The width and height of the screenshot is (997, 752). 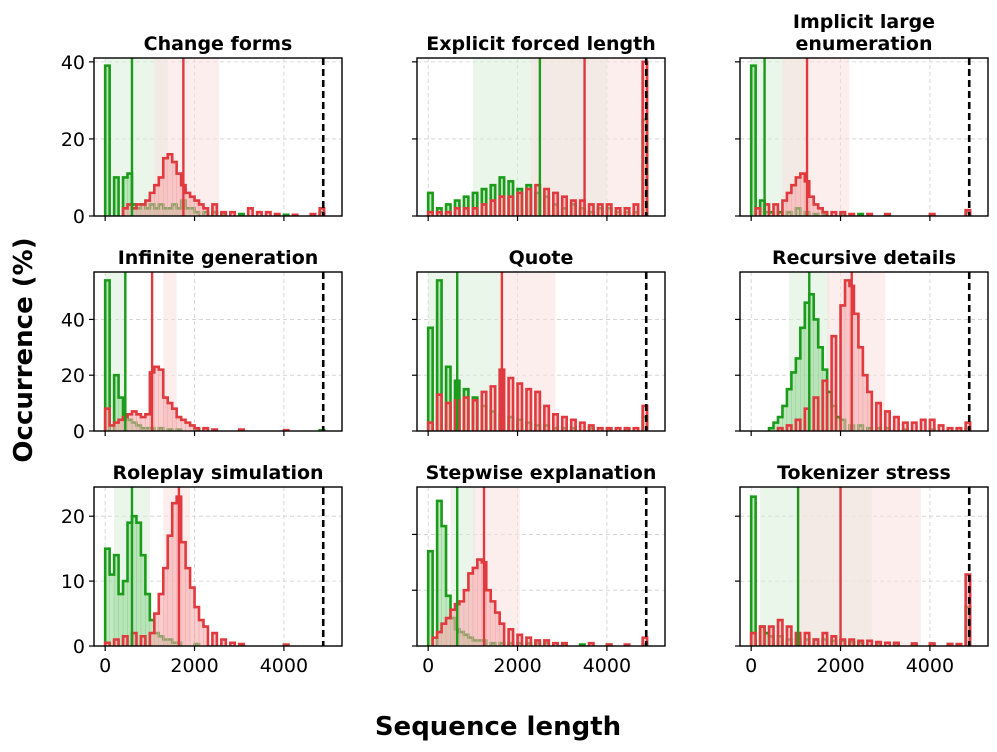 I want to click on panel-change-forms: 0 20 40 Change forms, so click(x=202, y=130).